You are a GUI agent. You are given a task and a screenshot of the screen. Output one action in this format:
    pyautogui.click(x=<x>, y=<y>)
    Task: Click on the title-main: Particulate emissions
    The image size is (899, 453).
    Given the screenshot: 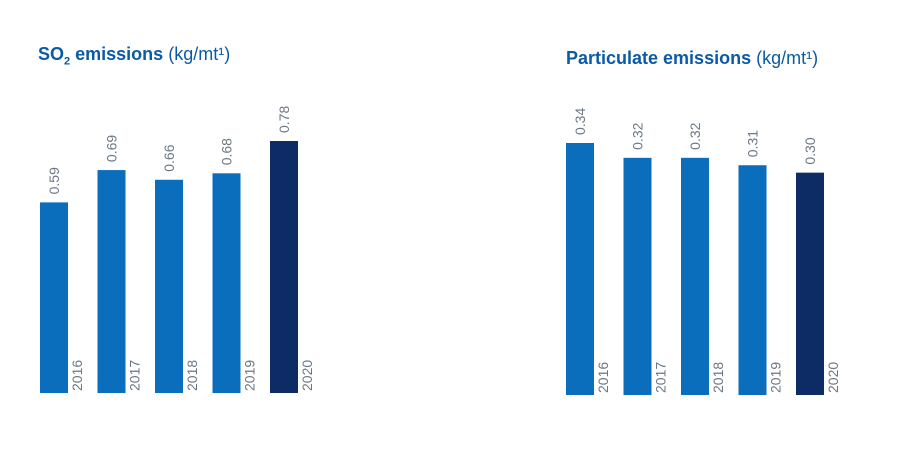 What is the action you would take?
    pyautogui.click(x=659, y=58)
    